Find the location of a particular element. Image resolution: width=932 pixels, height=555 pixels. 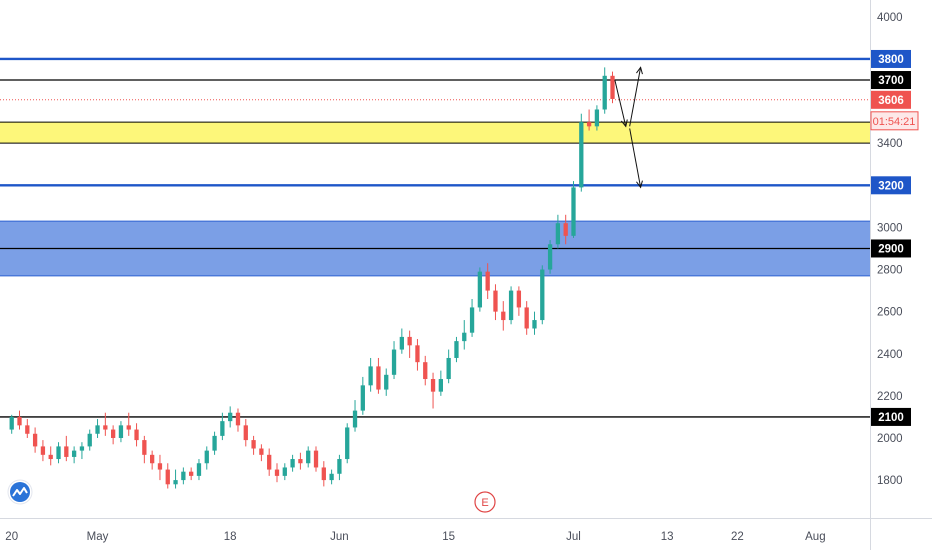

price-axis: 1800 2000 2200 2400 2600 2800 3000 3400 4000 is located at coordinates (890, 249).